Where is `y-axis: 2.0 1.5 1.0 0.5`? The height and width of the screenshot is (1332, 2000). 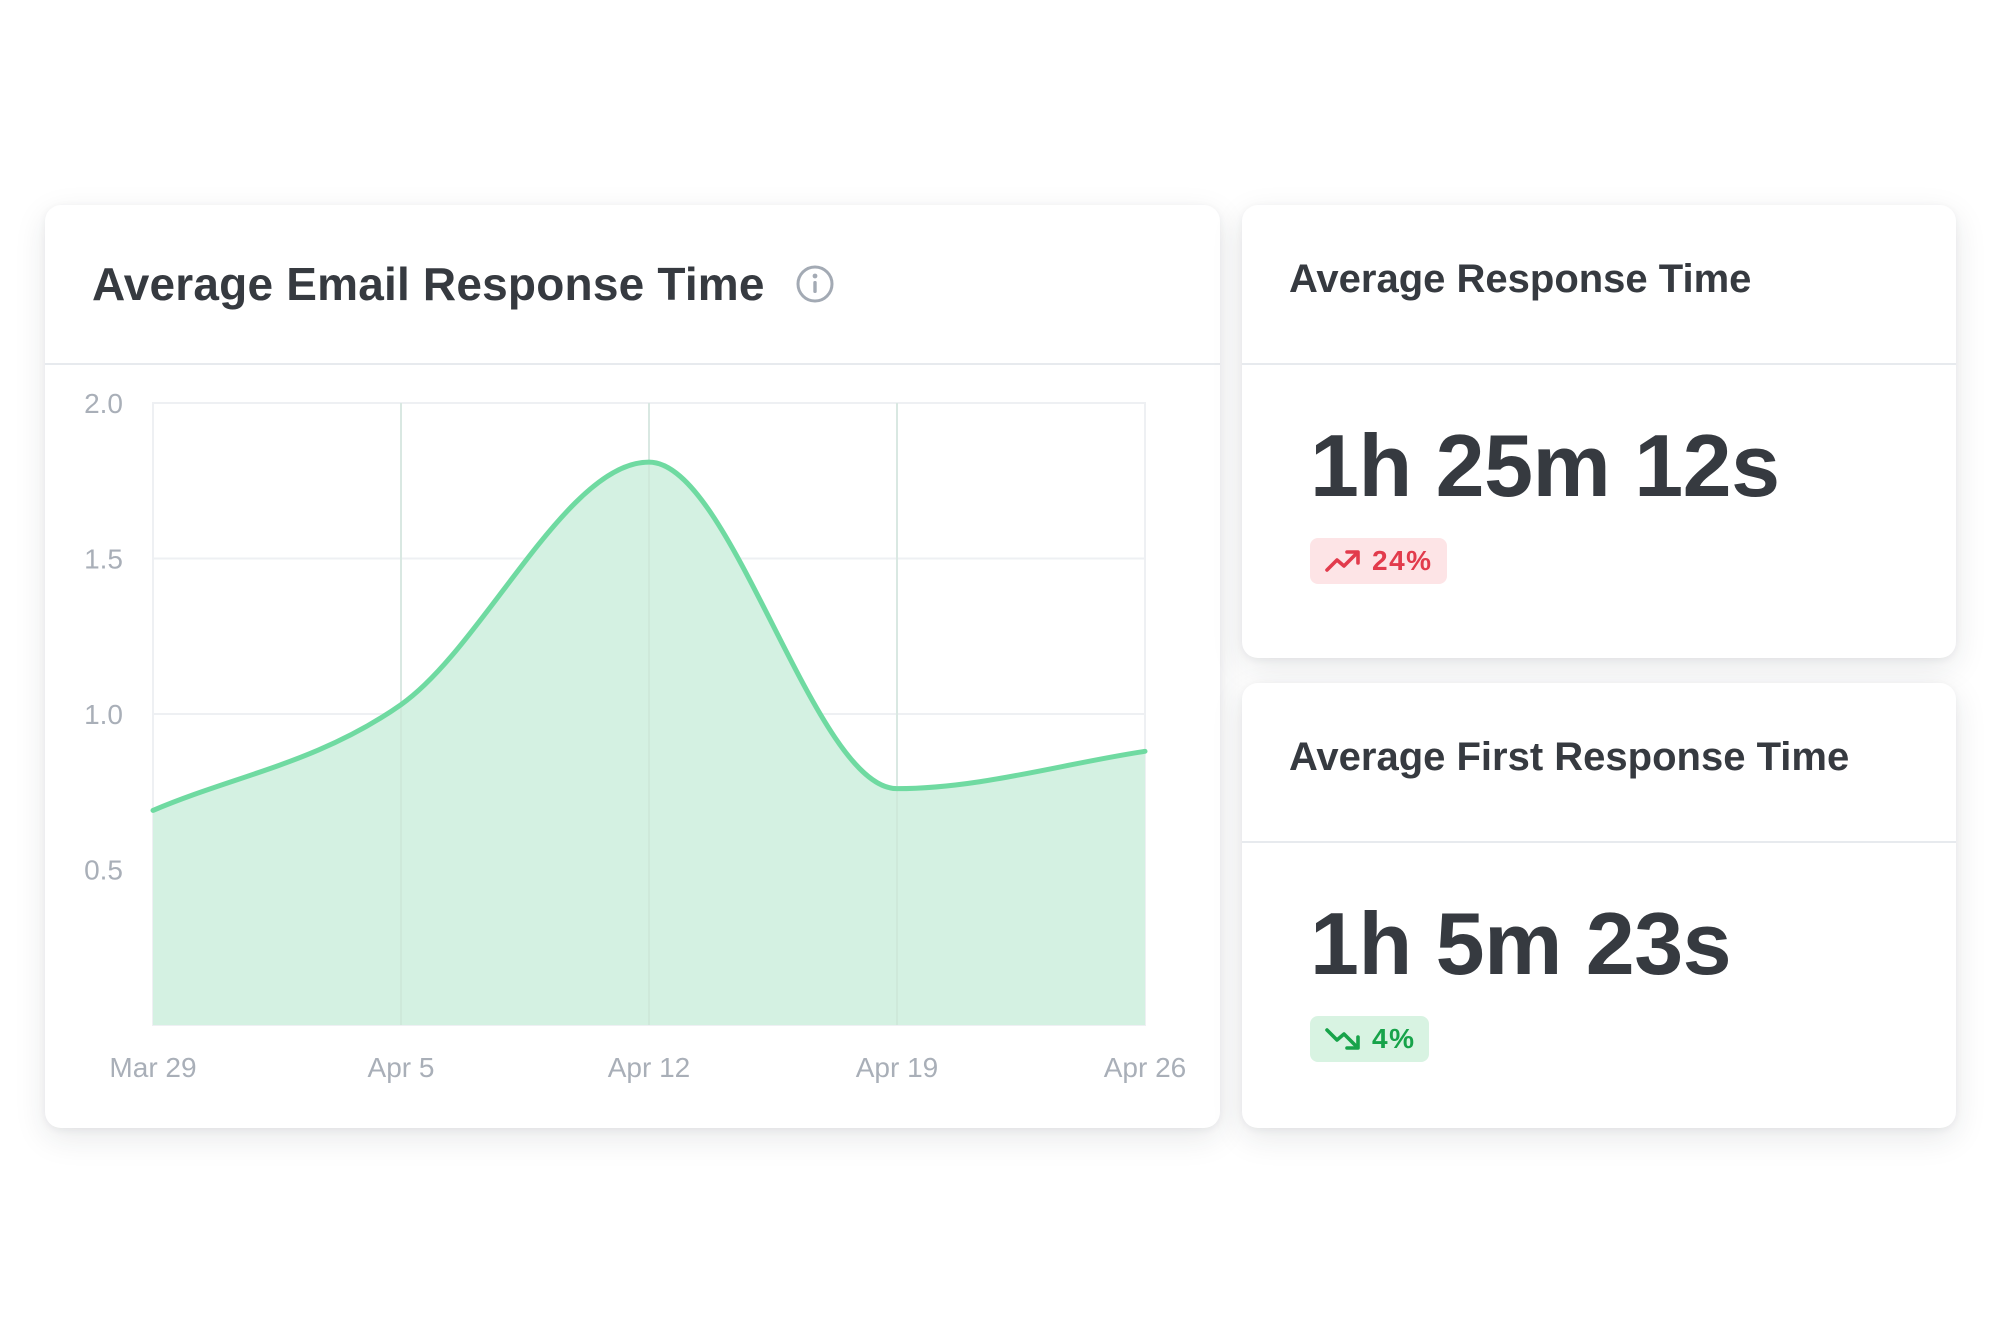
y-axis: 2.0 1.5 1.0 0.5 is located at coordinates (103, 637).